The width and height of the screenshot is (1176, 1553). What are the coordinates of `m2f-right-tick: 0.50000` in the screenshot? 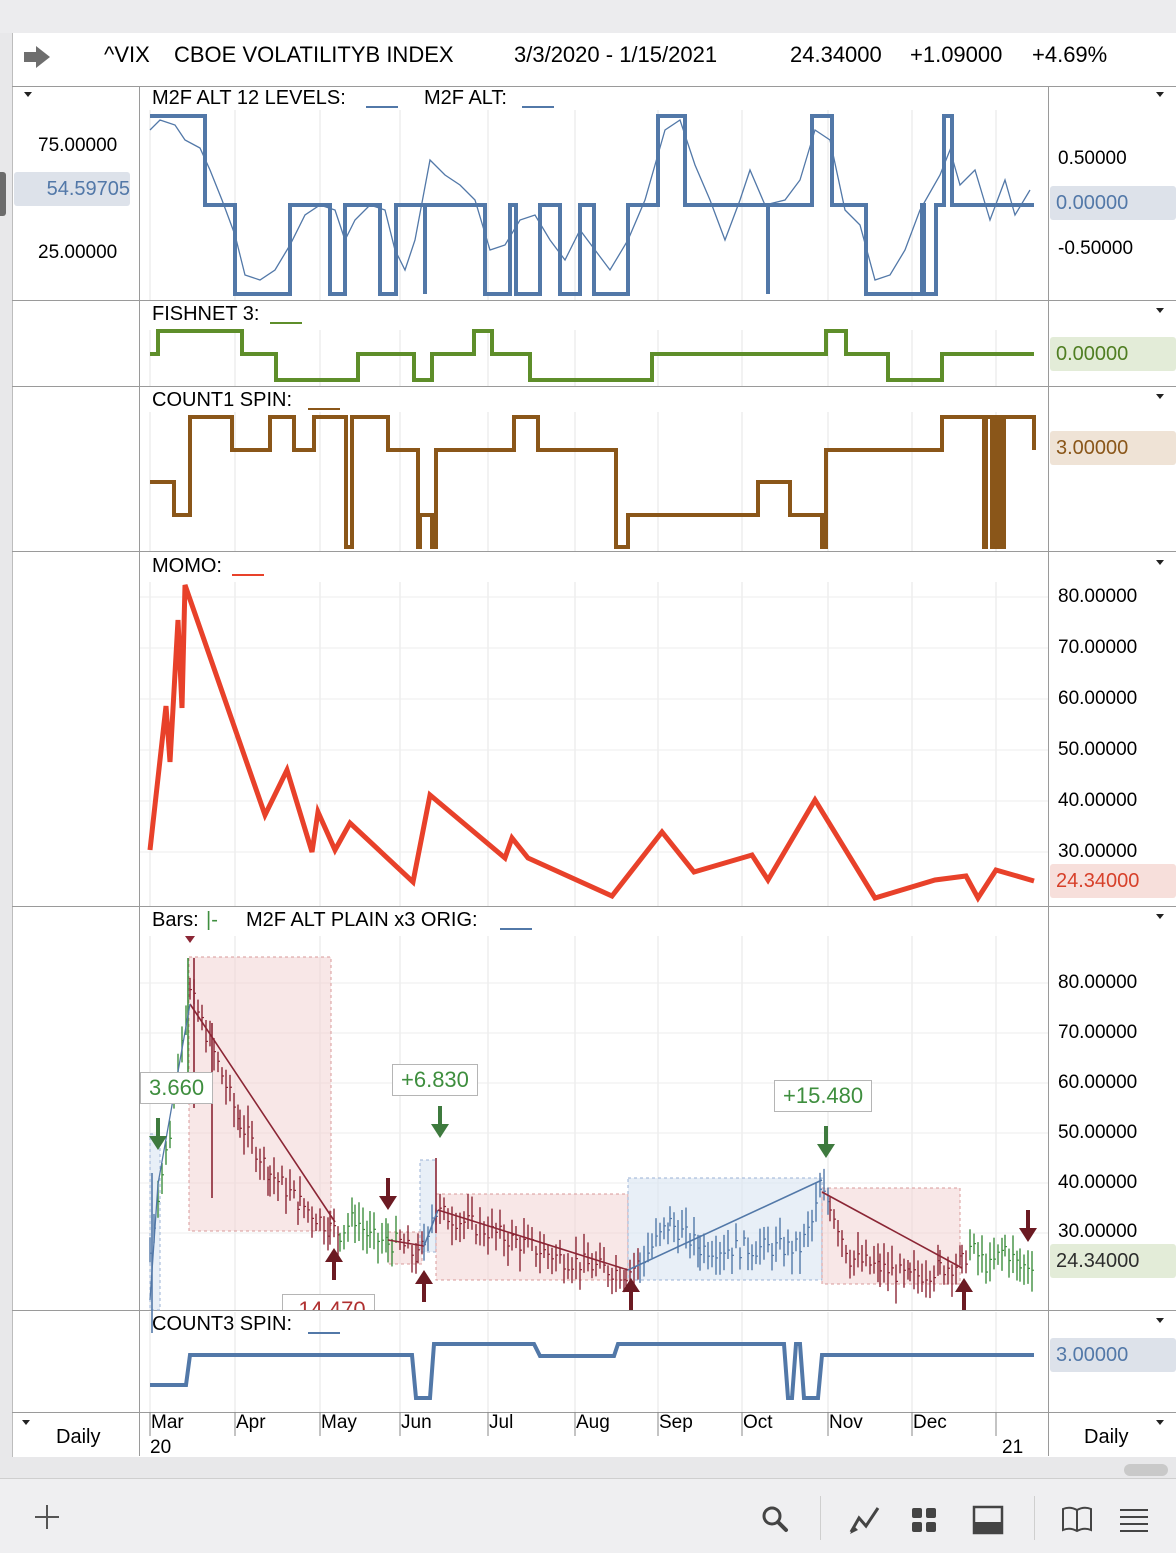 It's located at (1092, 158).